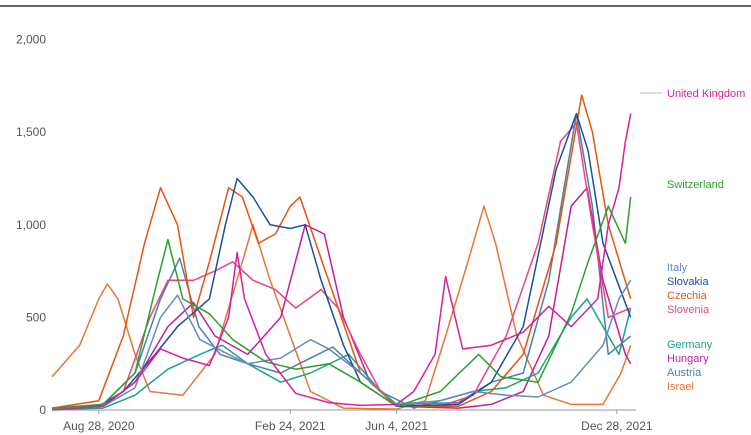  What do you see at coordinates (680, 387) in the screenshot?
I see `legend-label-israel: Israel` at bounding box center [680, 387].